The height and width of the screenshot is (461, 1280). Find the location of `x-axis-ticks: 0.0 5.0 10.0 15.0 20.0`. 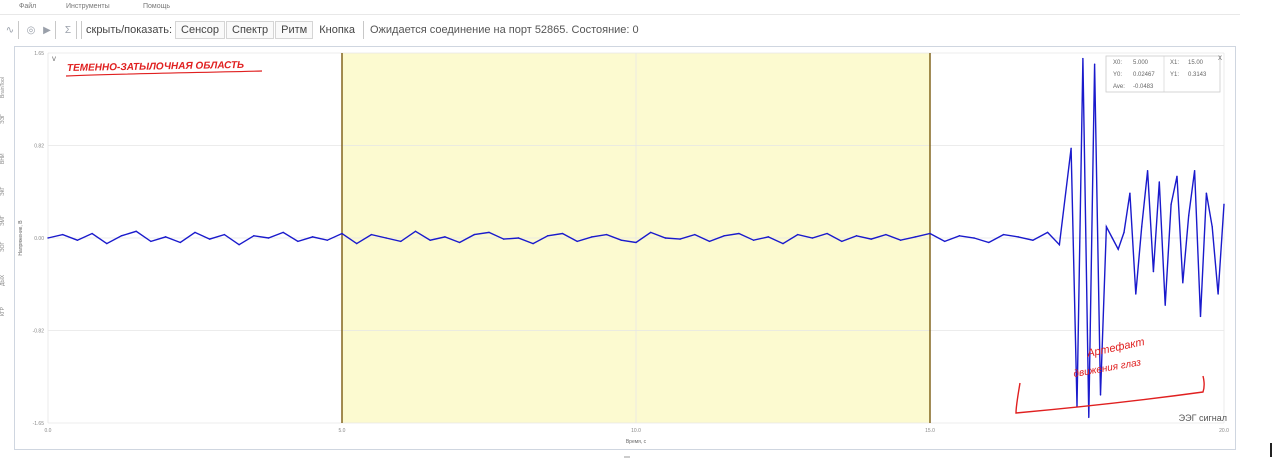

x-axis-ticks: 0.0 5.0 10.0 15.0 20.0 is located at coordinates (637, 431).